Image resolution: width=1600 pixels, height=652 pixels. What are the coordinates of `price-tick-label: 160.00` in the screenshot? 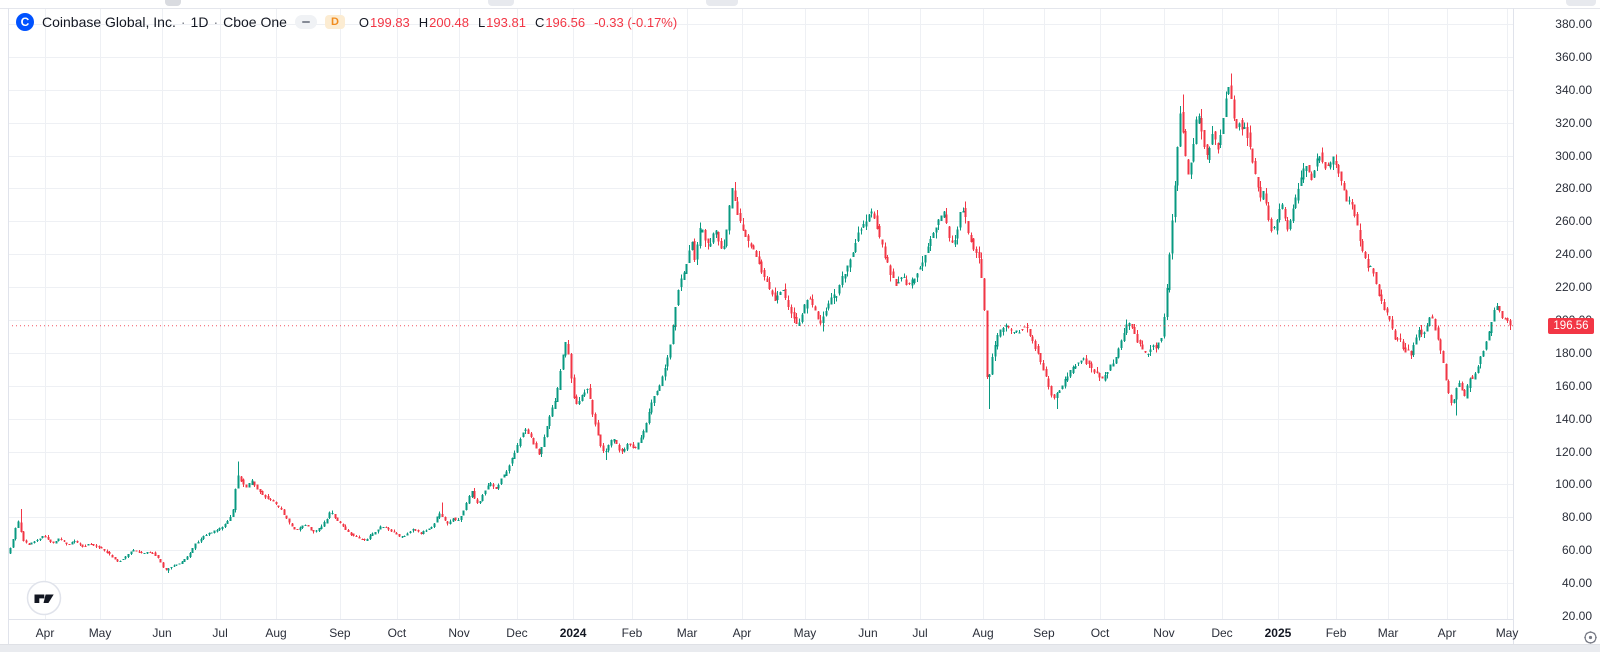 It's located at (1573, 385).